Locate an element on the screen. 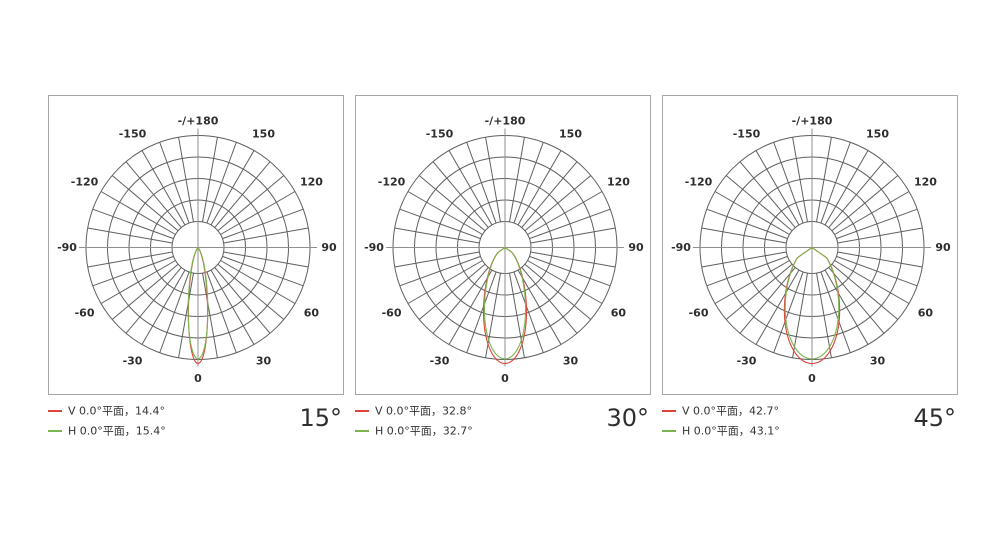 This screenshot has height=550, width=1005. angle-tick-label-180: -/+180 is located at coordinates (505, 121).